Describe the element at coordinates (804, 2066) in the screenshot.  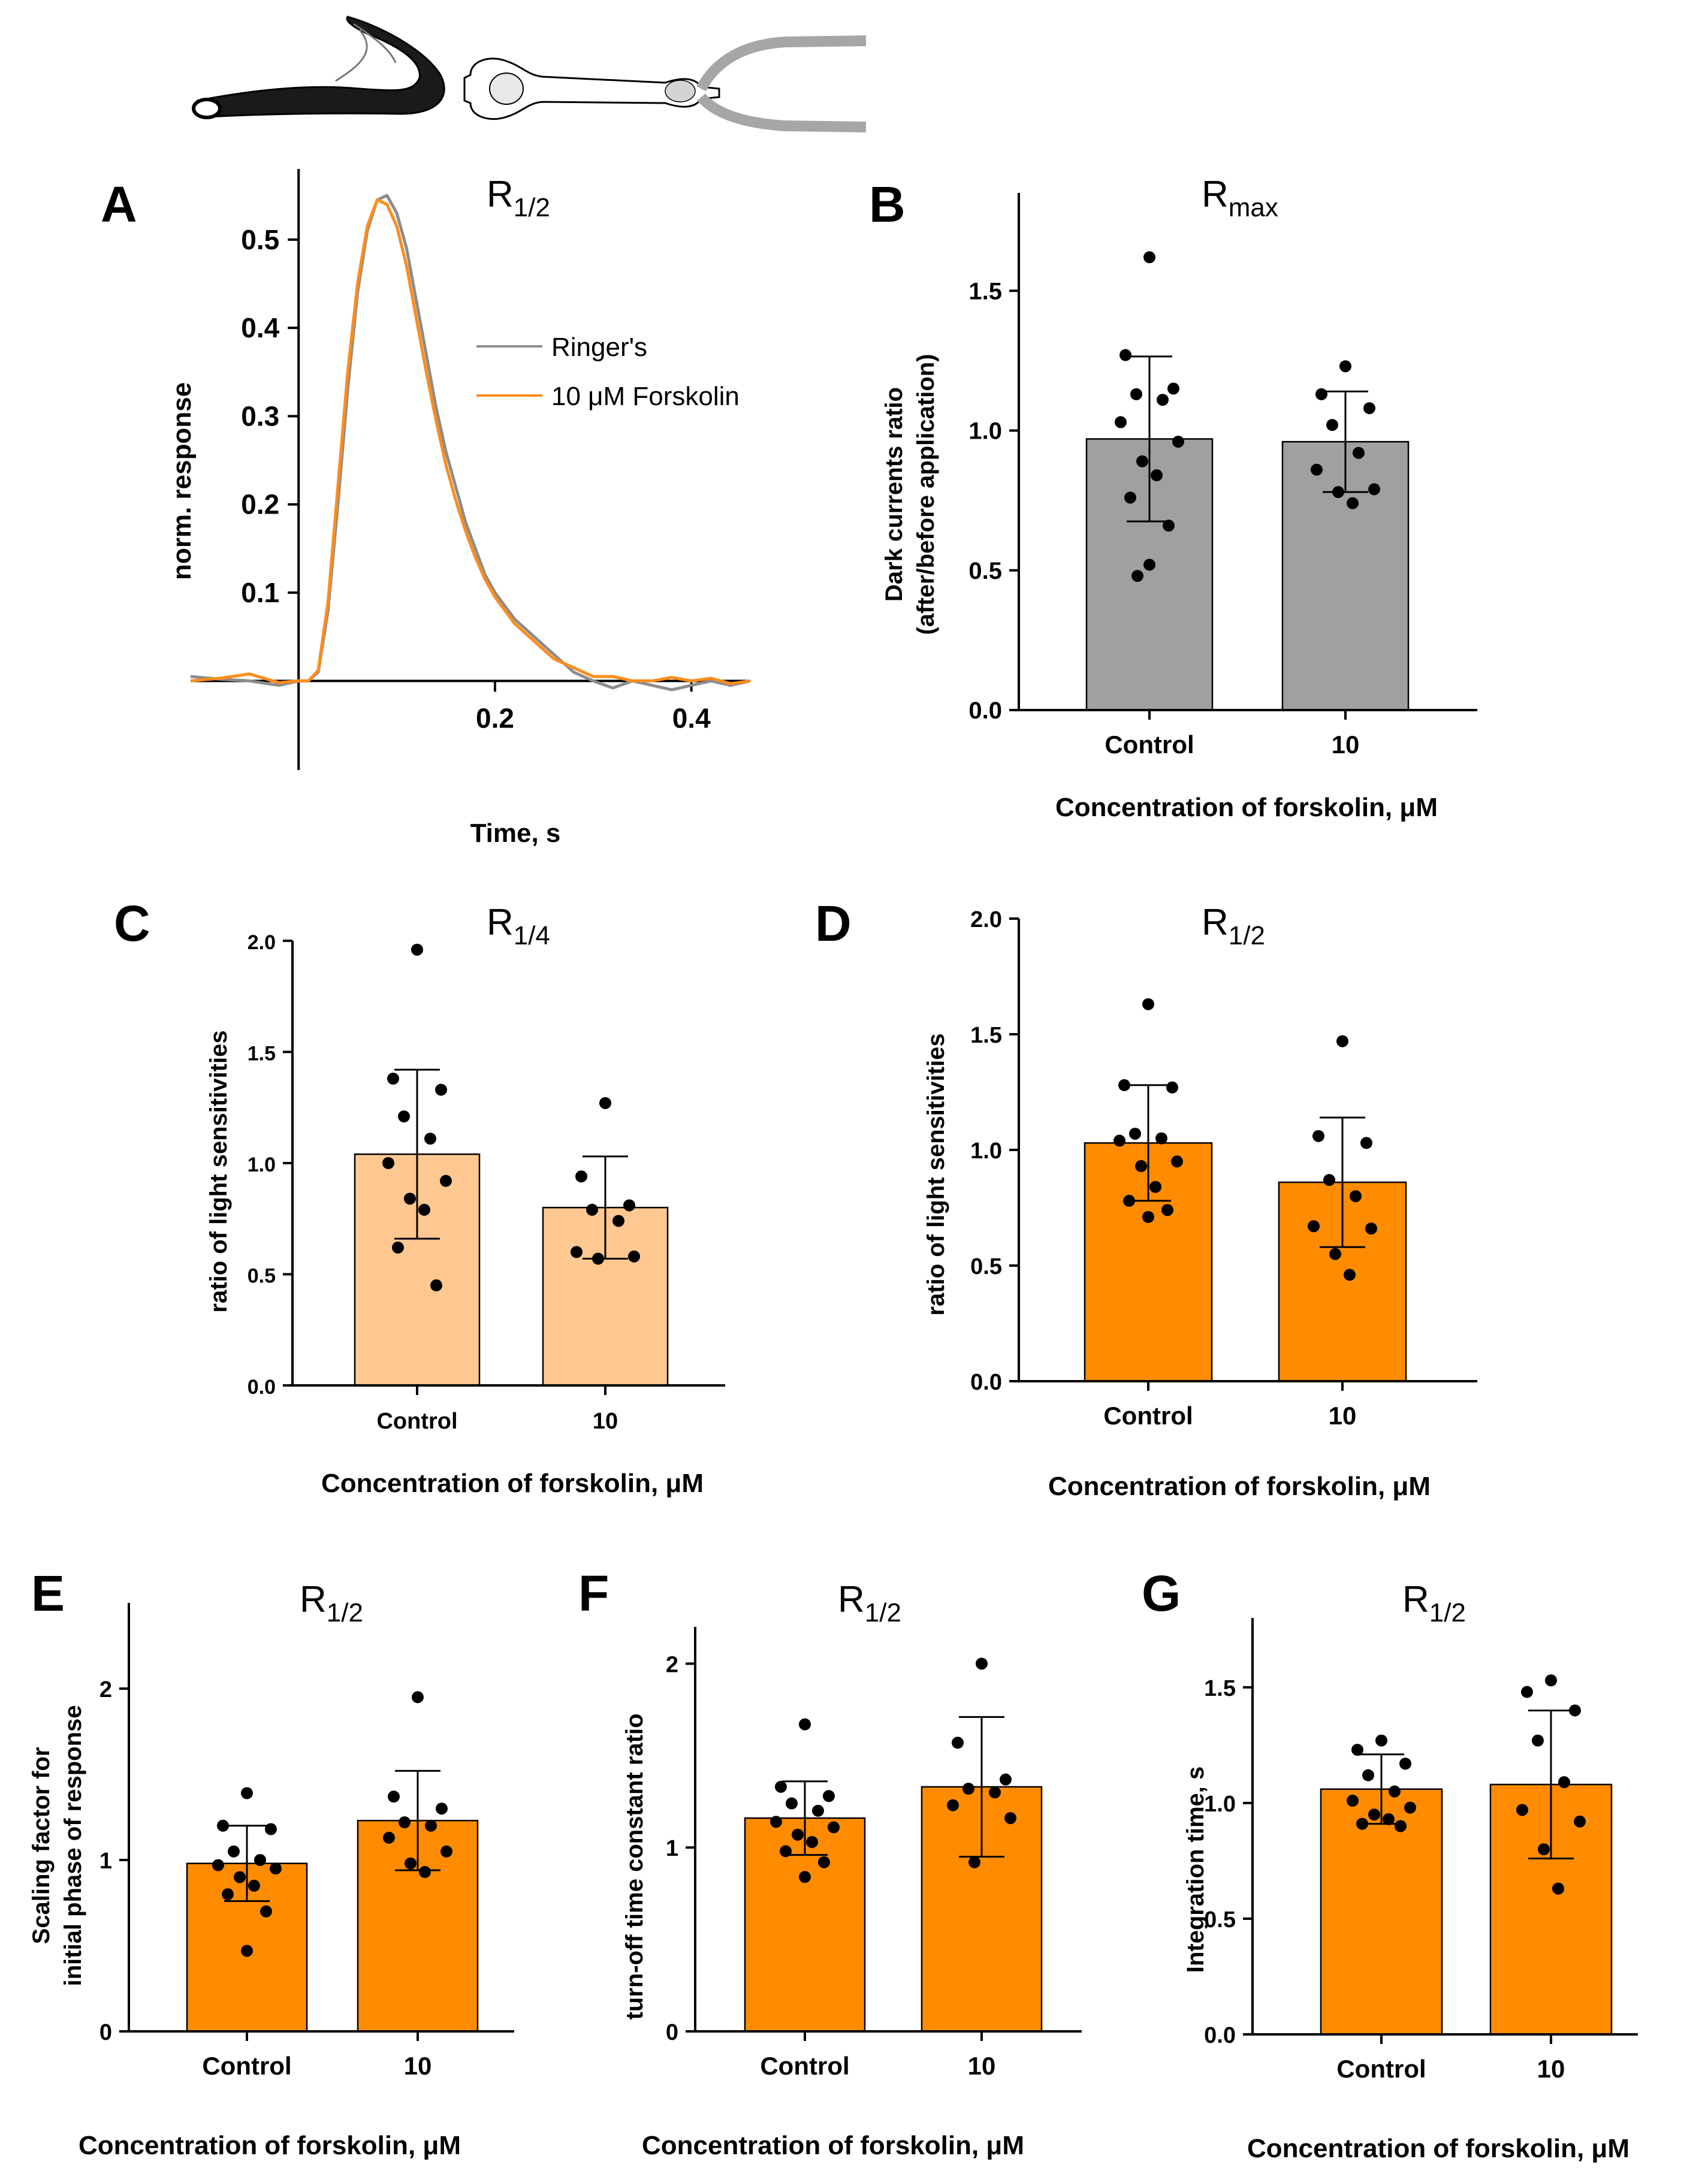
I see `panel-f-x-tick-label: Control` at that location.